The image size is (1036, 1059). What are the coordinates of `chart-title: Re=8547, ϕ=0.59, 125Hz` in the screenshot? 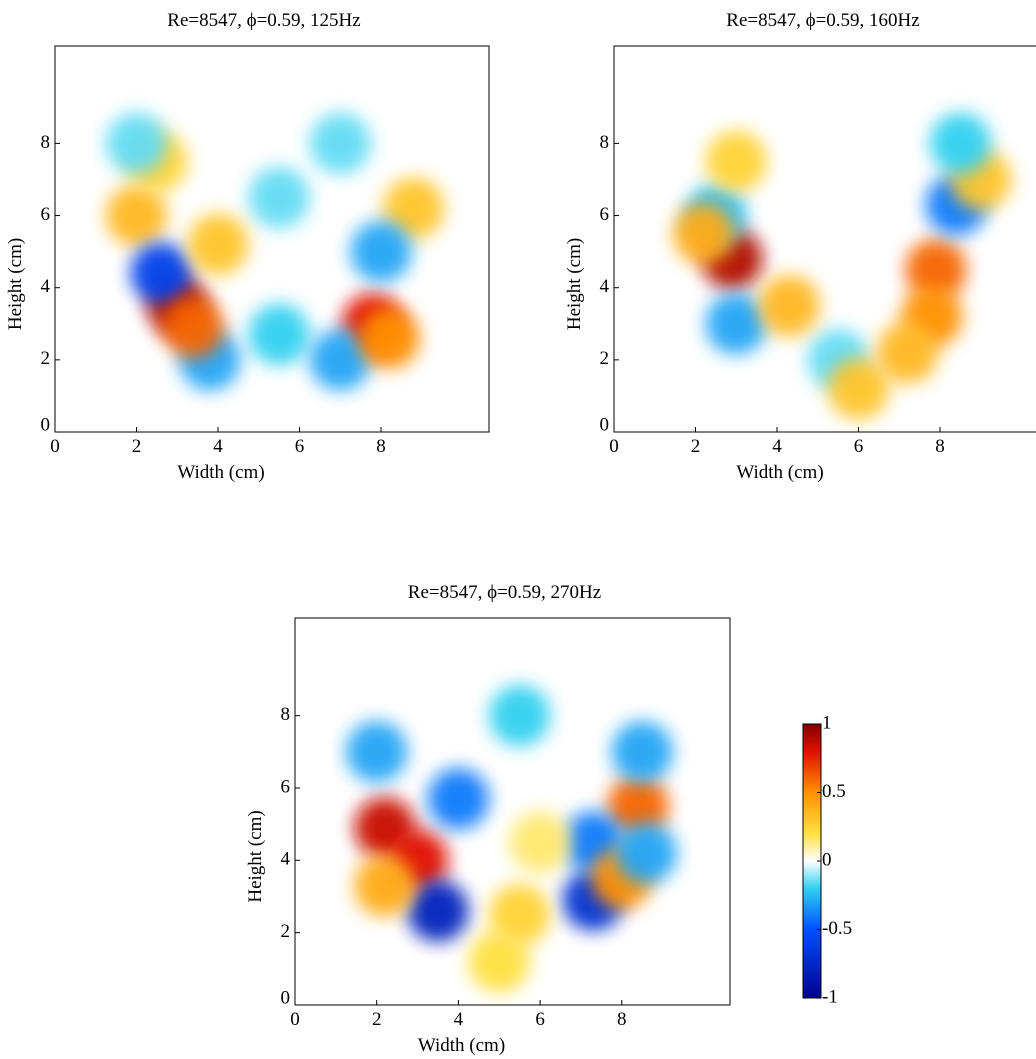 It's located at (263, 20).